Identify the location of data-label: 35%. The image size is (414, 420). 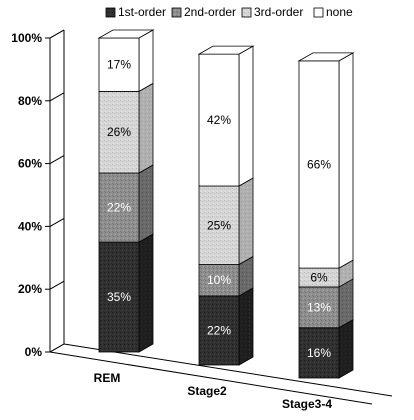
(119, 297).